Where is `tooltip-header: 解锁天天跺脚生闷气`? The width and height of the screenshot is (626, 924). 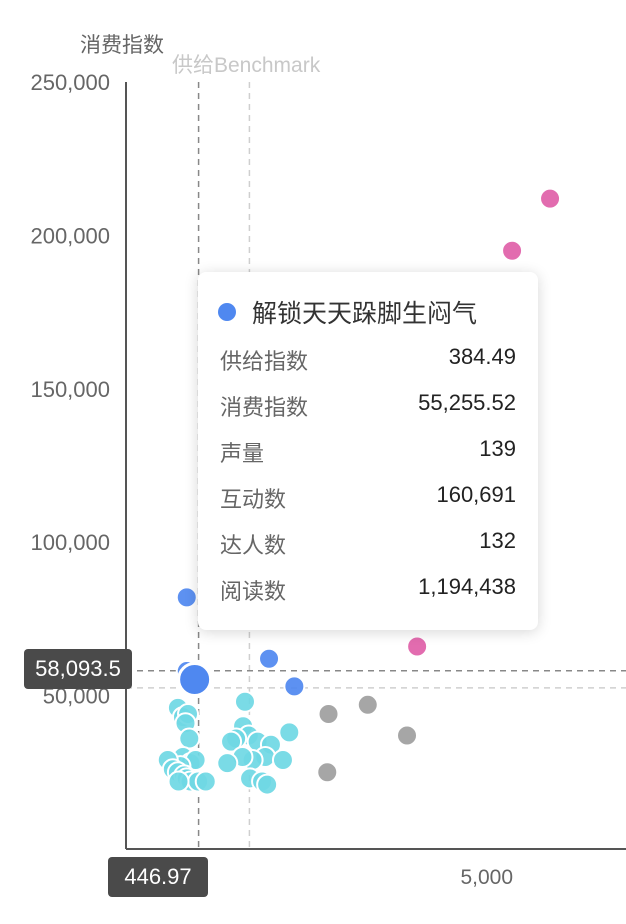
tooltip-header: 解锁天天跺脚生闷气 is located at coordinates (347, 312).